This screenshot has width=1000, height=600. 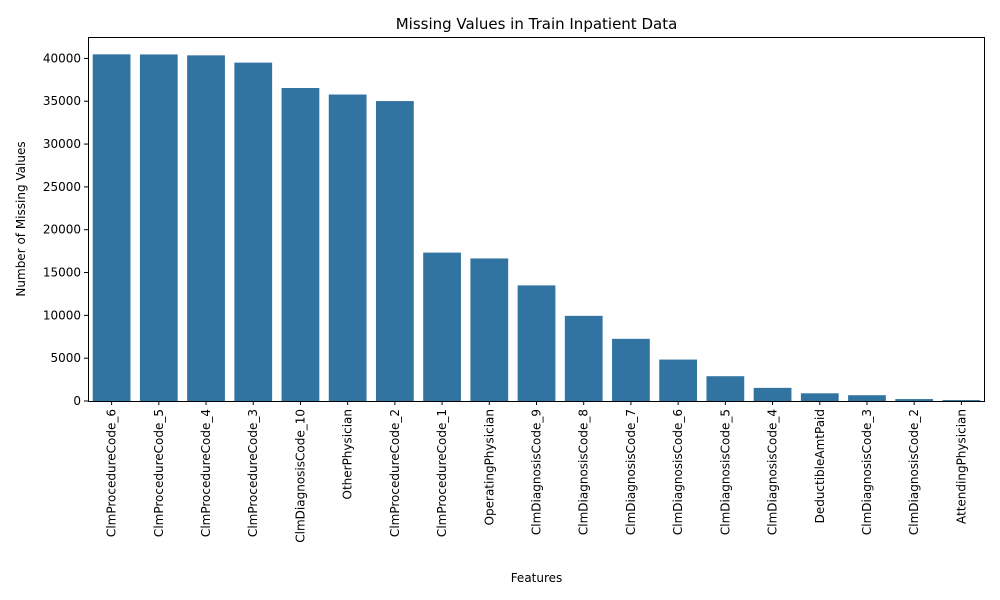 I want to click on x-tick-label: ClmDiagnosisCode_2, so click(x=914, y=472).